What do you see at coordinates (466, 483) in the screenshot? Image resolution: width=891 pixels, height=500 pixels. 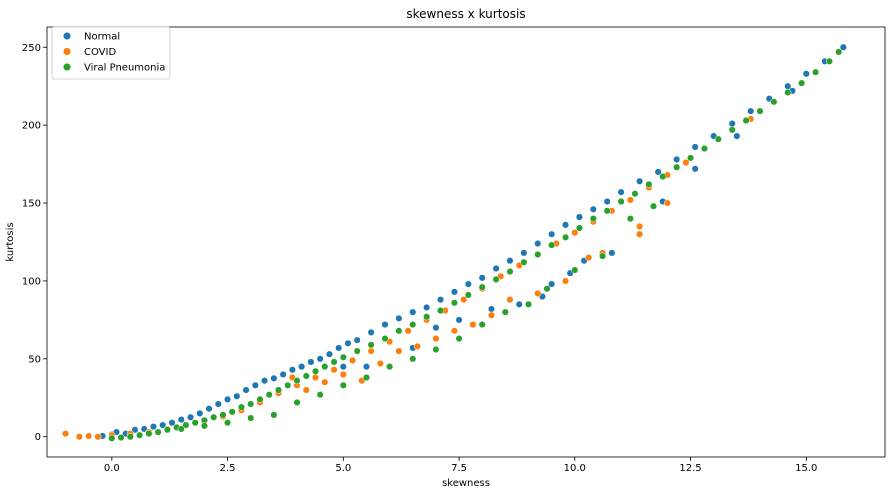 I see `x-axis-label: skewness` at bounding box center [466, 483].